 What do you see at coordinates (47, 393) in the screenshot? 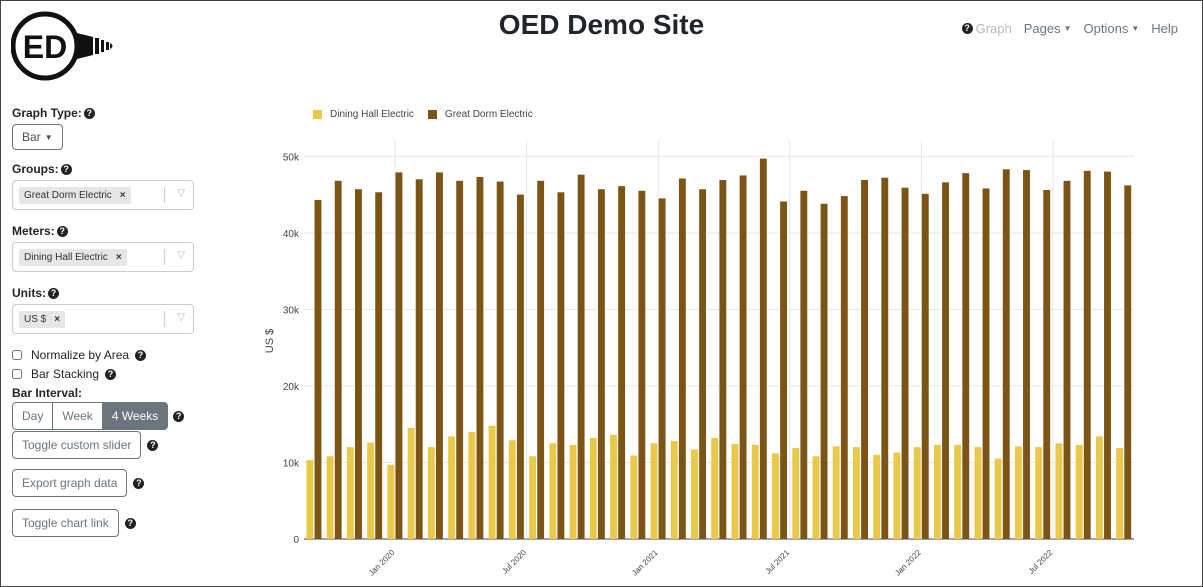
I see `bar-interval-label-text: Bar Interval:` at bounding box center [47, 393].